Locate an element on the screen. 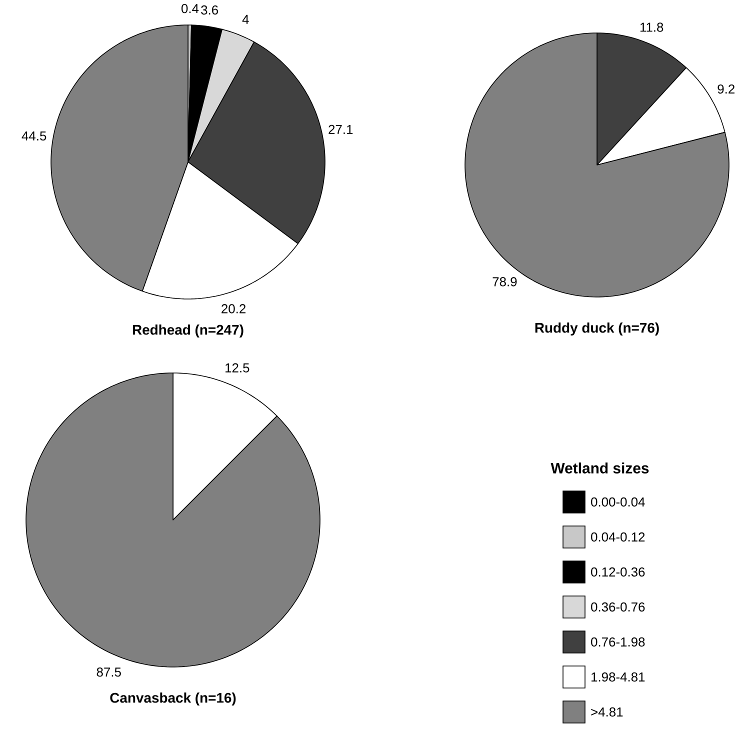 The height and width of the screenshot is (745, 749). legend-label: 0.36-0.76 is located at coordinates (618, 607).